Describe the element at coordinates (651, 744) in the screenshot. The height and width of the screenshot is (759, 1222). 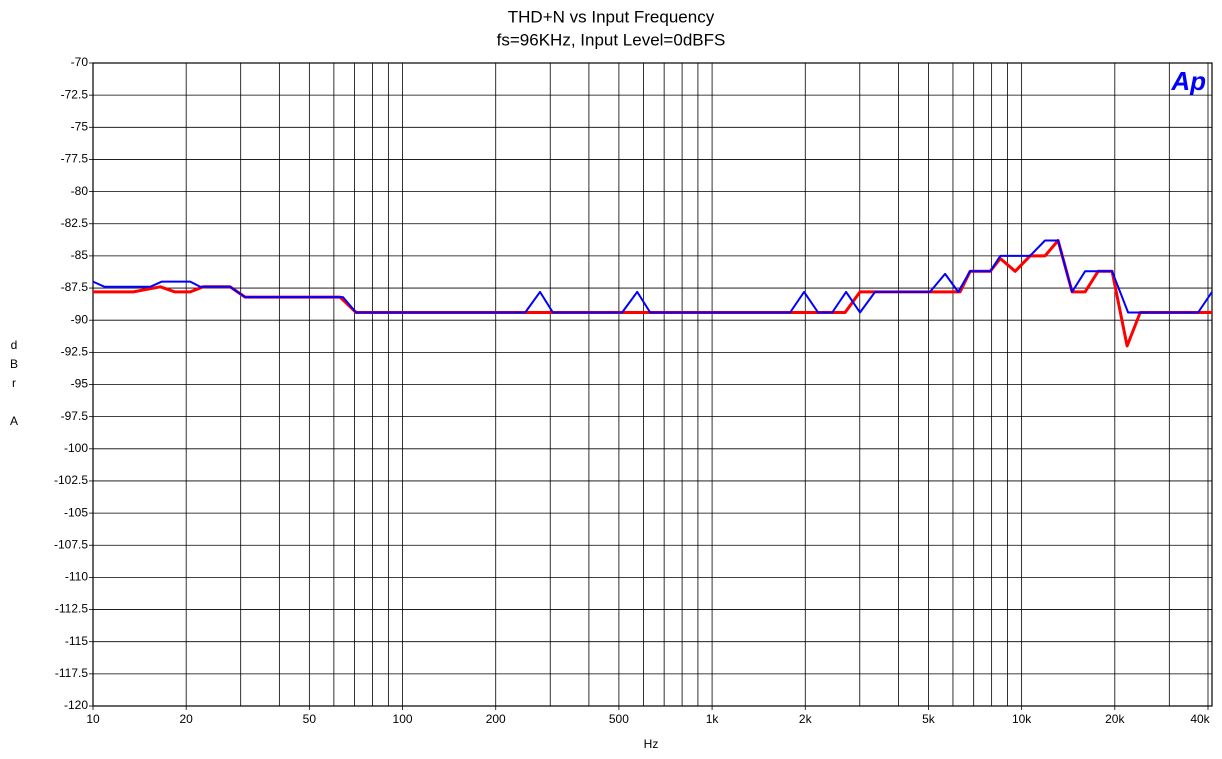
I see `x-axis-label: Hz` at that location.